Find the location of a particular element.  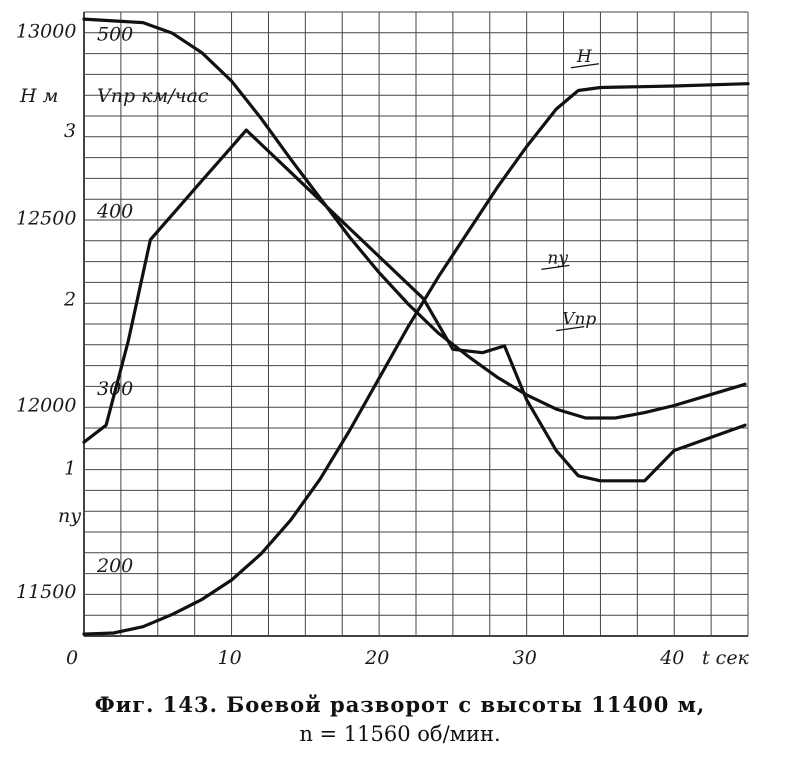

x-tick-label: 10 is located at coordinates (230, 658).